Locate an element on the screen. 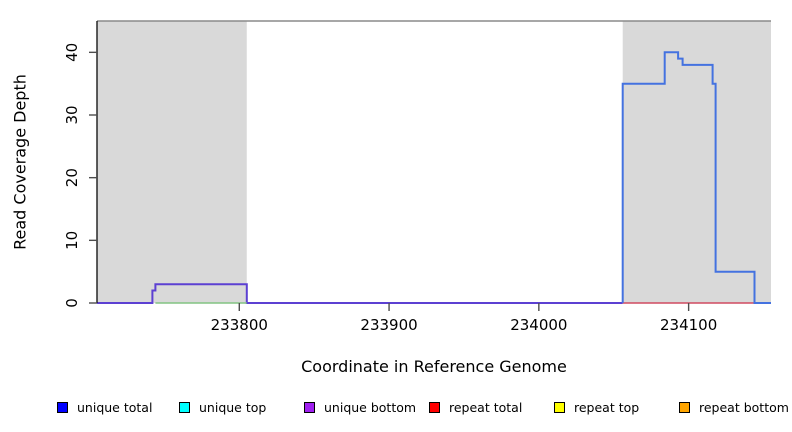 The height and width of the screenshot is (432, 792). legend-label: repeat top is located at coordinates (607, 407).